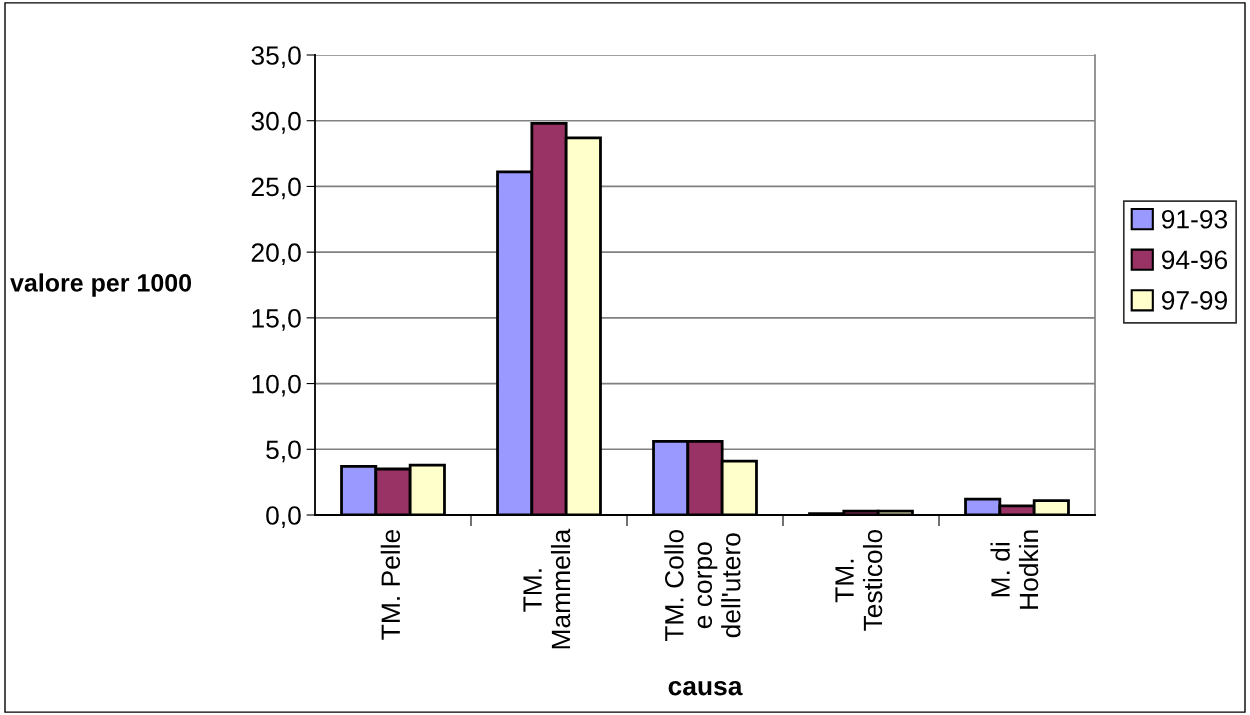 This screenshot has width=1250, height=715. What do you see at coordinates (859, 580) in the screenshot?
I see `x-tick-label: TM. Testicolo` at bounding box center [859, 580].